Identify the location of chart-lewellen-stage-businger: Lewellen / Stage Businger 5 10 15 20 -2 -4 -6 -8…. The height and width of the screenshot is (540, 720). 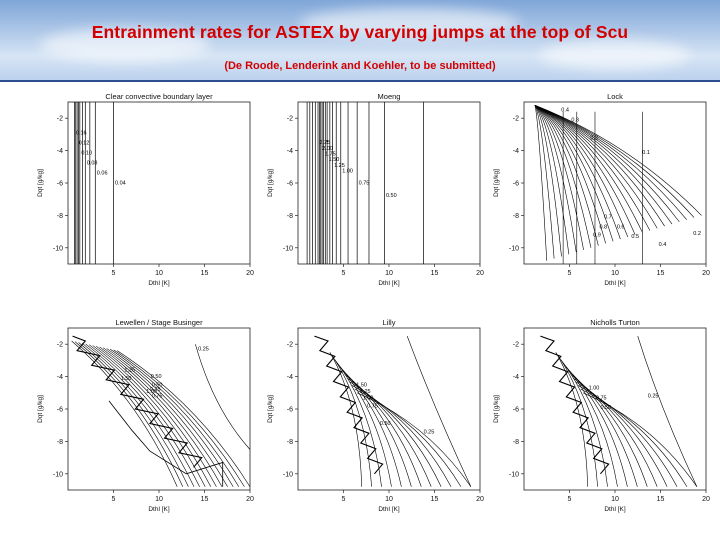
(145, 425).